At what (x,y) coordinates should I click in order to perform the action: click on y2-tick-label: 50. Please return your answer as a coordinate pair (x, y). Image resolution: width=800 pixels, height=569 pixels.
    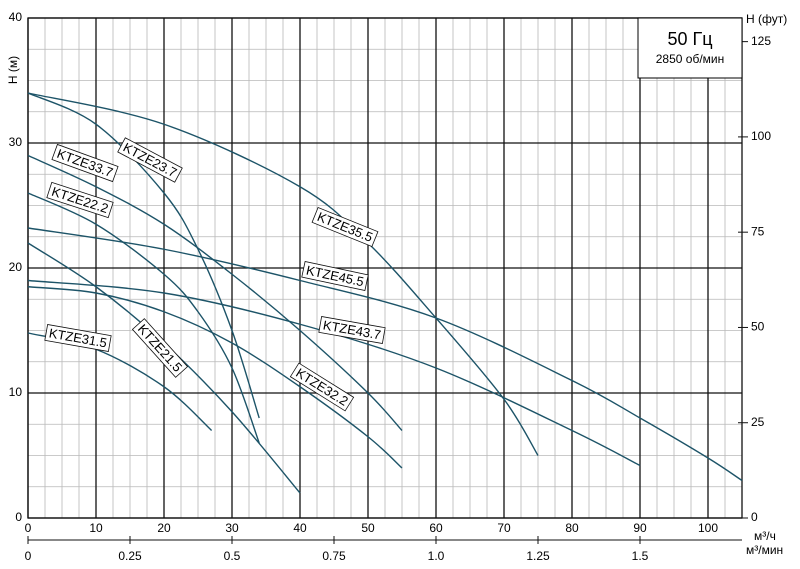
    Looking at the image, I should click on (758, 327).